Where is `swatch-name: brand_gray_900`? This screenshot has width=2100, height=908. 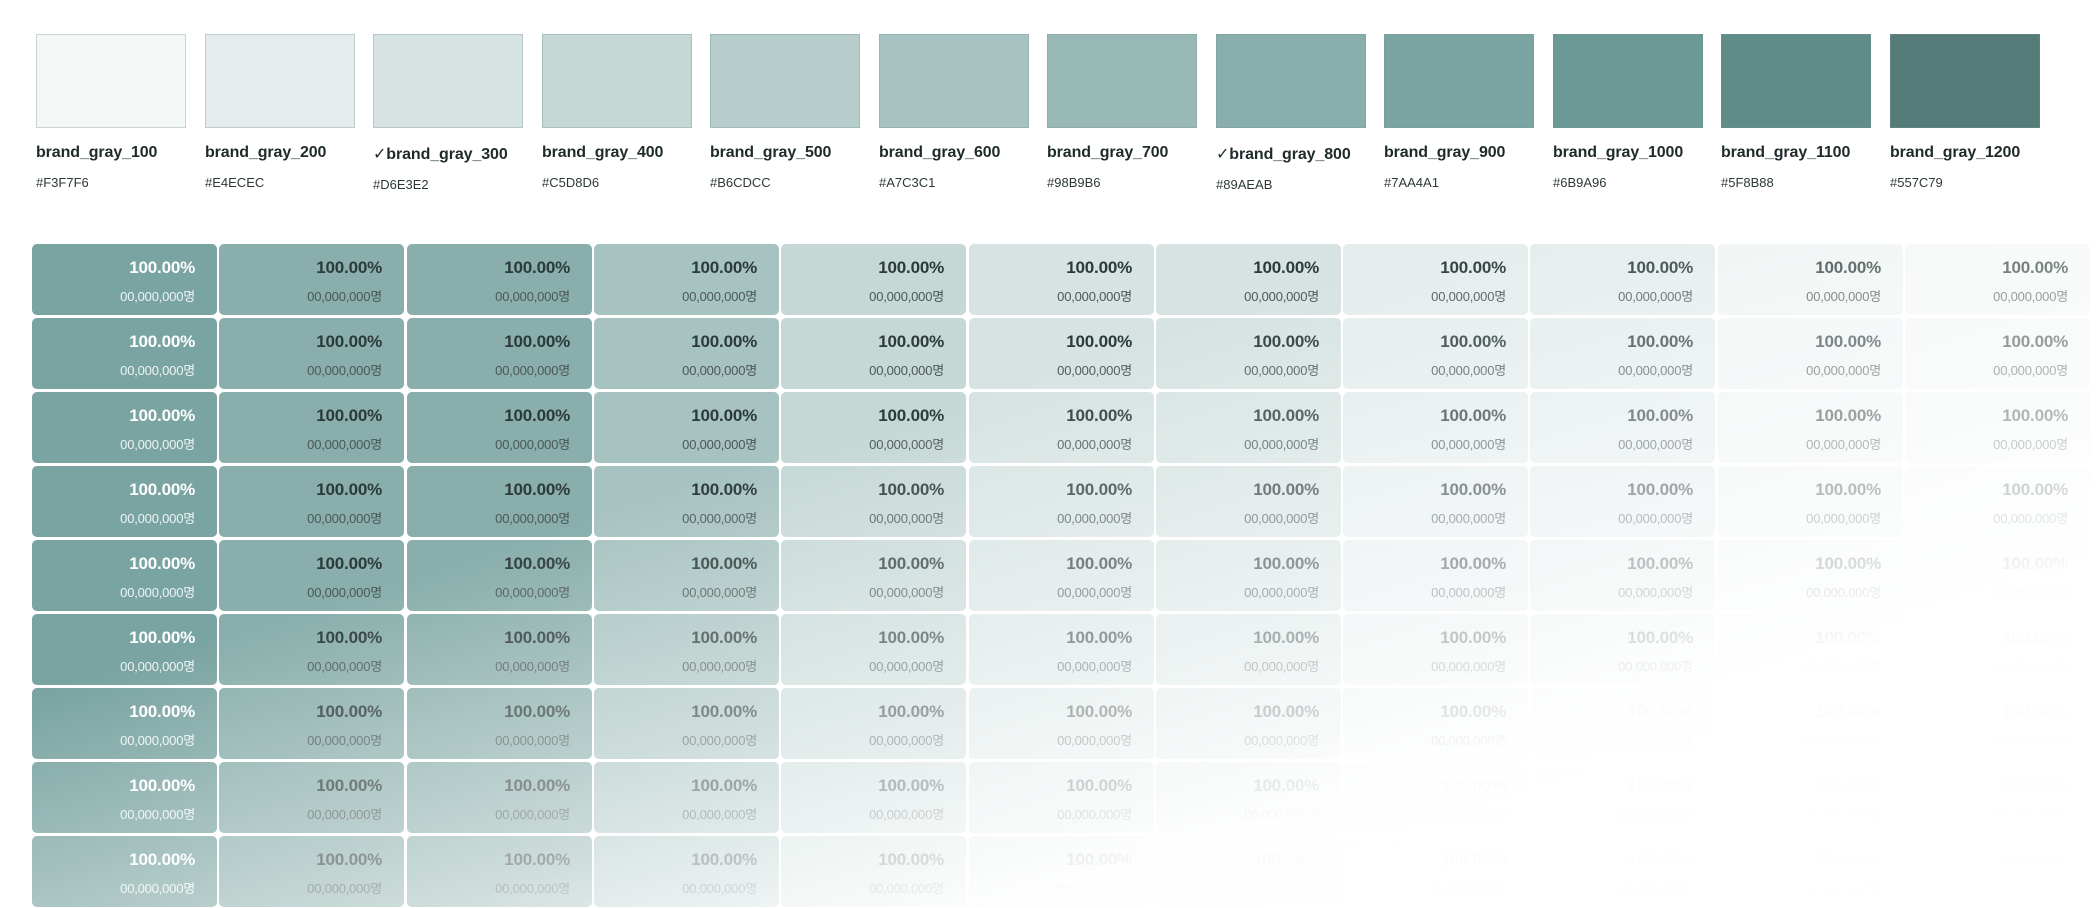 swatch-name: brand_gray_900 is located at coordinates (1445, 152).